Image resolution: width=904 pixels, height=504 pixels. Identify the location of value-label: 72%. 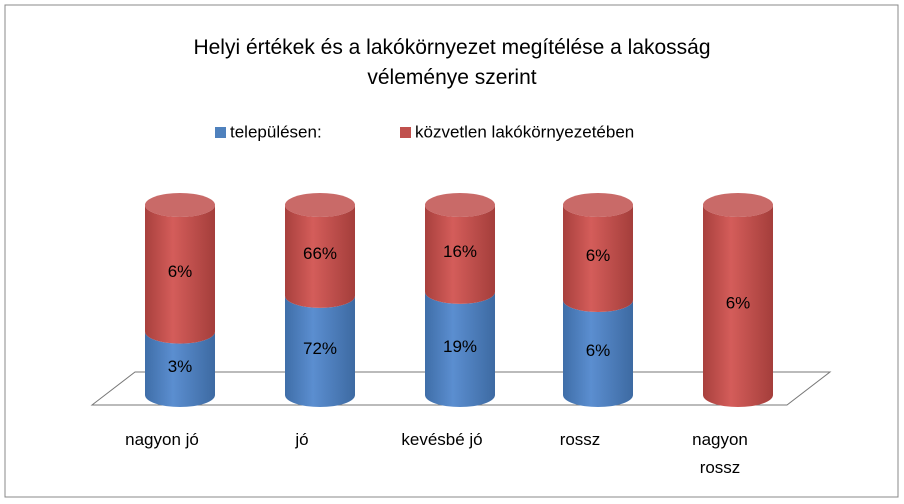
(320, 348).